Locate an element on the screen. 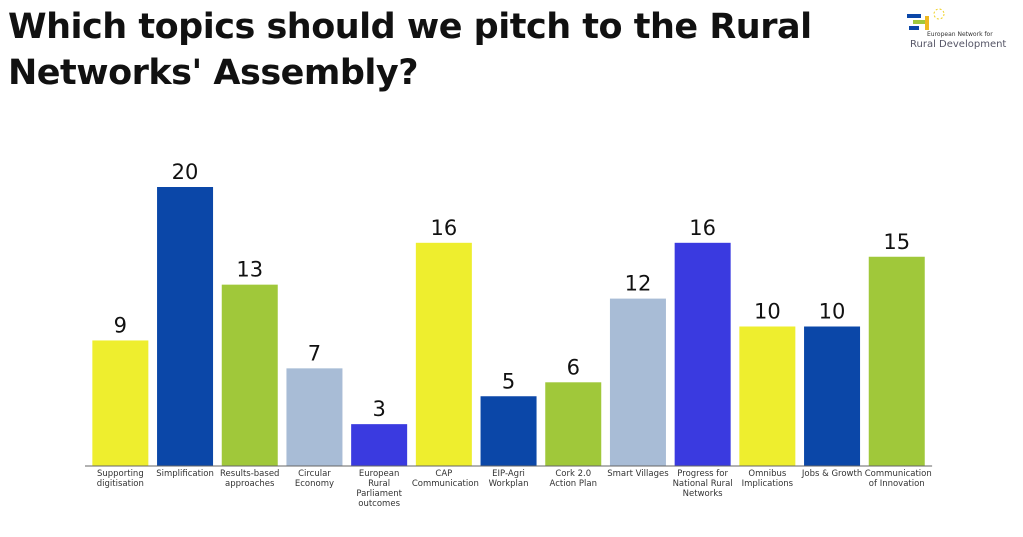  value-label: 3 is located at coordinates (378, 409).